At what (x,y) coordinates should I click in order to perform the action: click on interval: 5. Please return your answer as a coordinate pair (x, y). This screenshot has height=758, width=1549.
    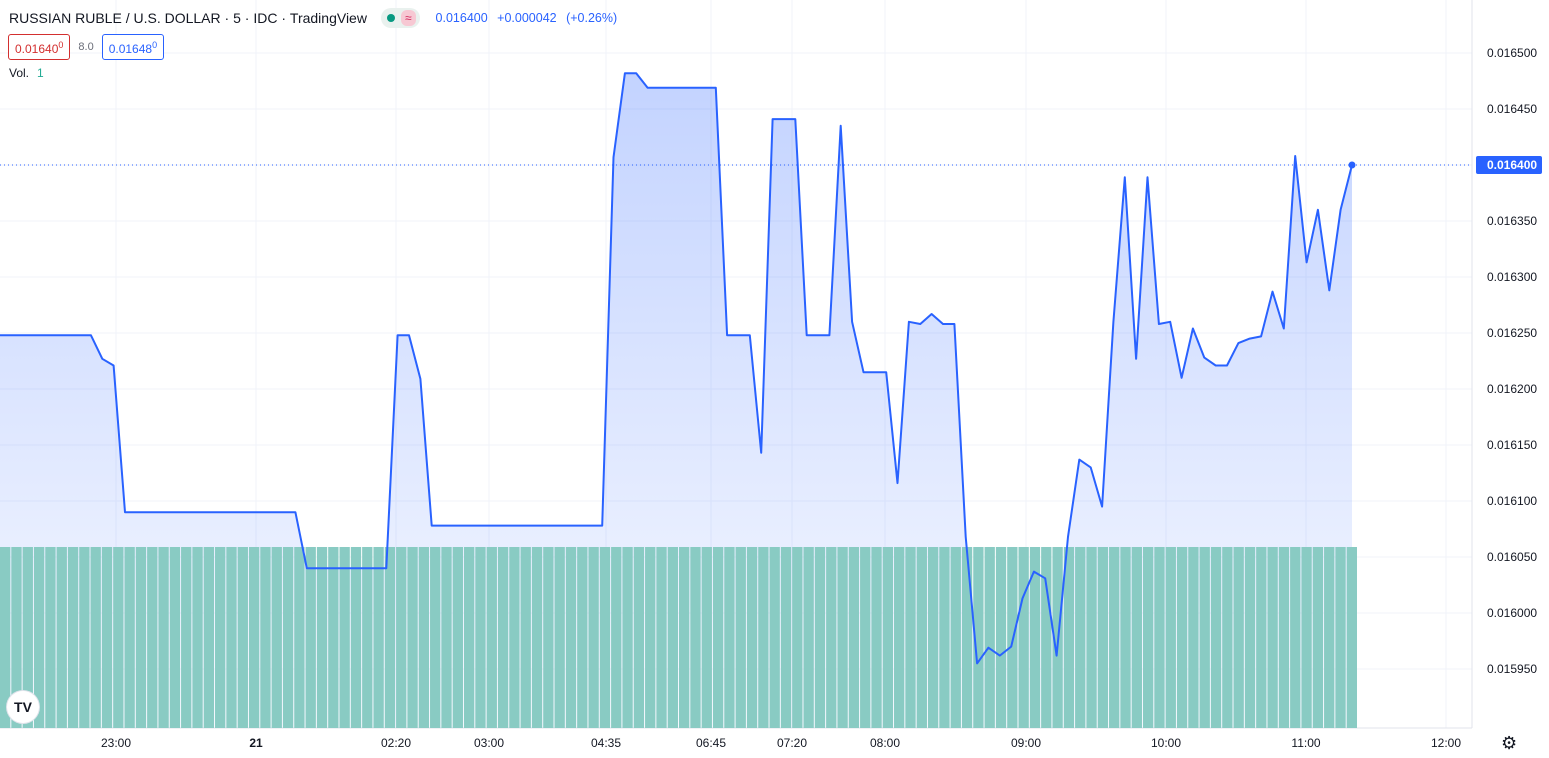
    Looking at the image, I should click on (237, 18).